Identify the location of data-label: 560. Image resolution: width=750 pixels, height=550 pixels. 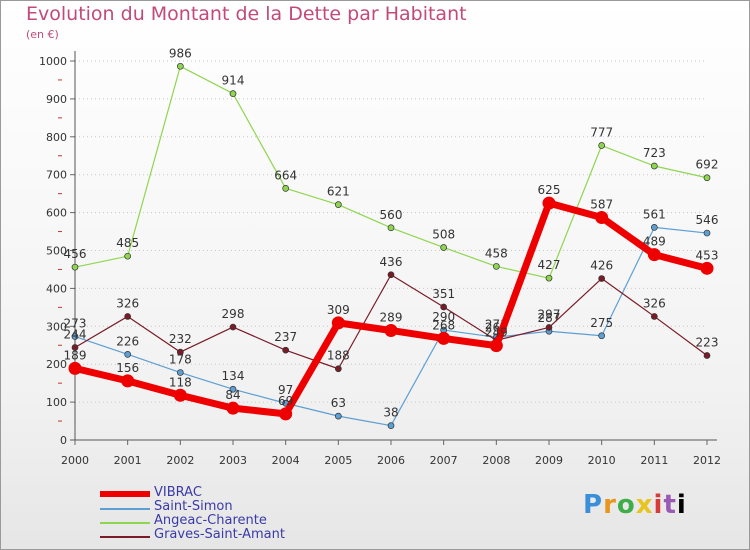
(391, 215).